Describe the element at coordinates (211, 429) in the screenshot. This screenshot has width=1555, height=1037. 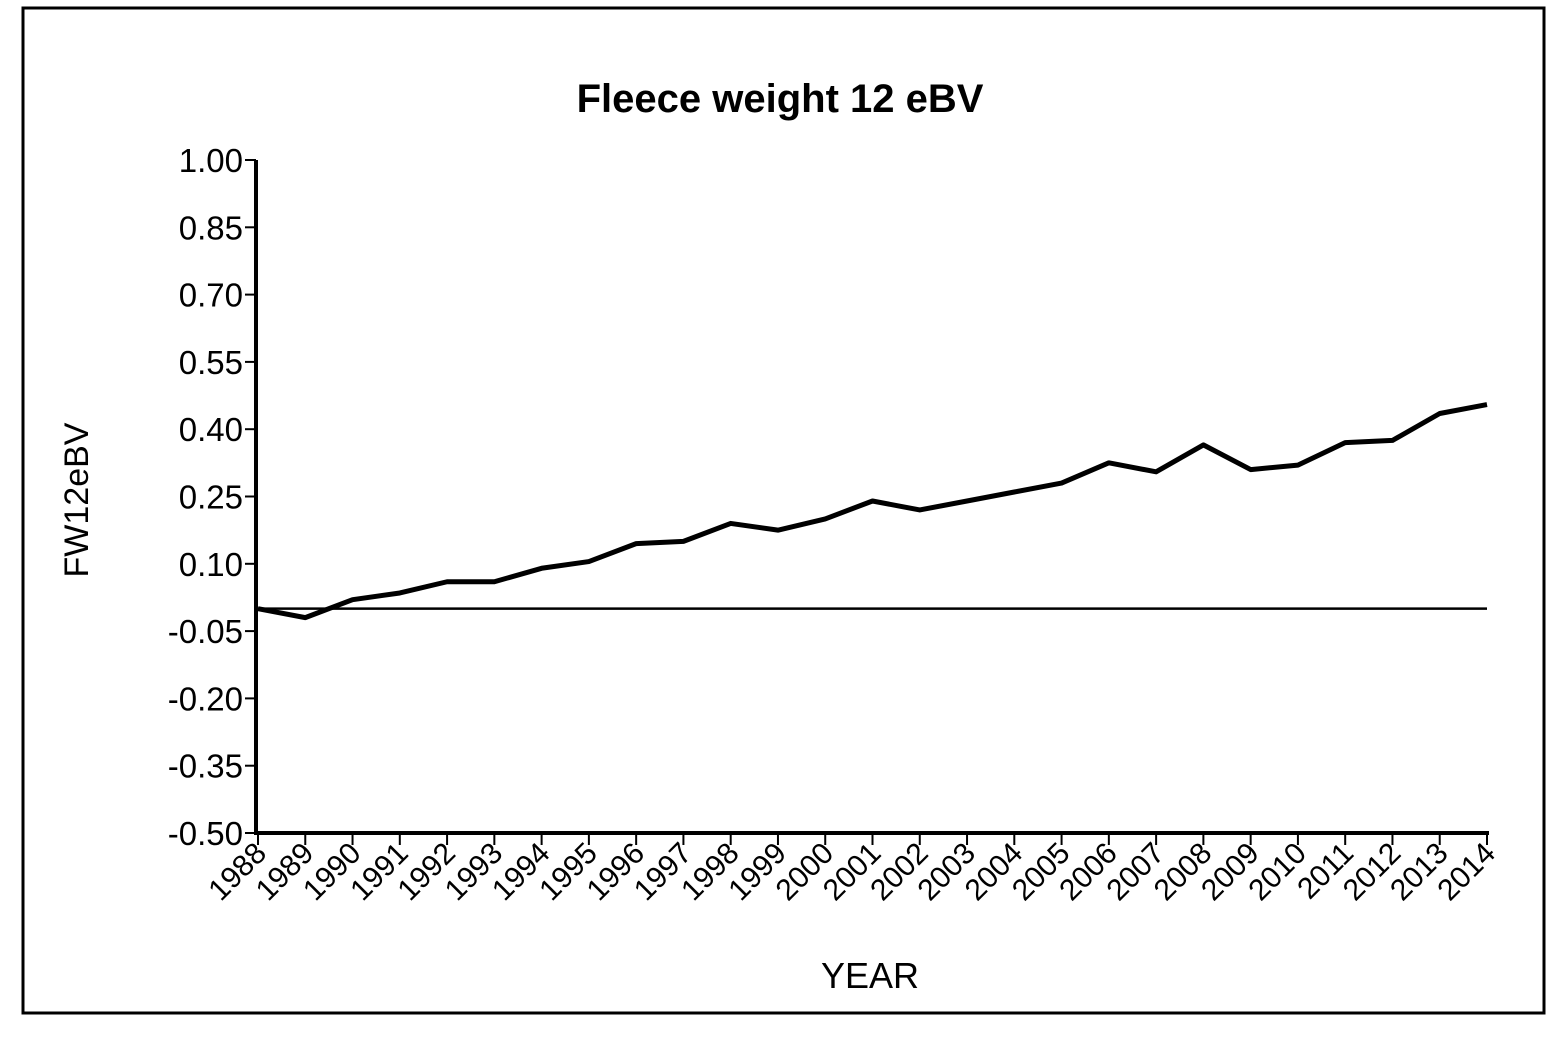
I see `y-tick-label: 0.40` at that location.